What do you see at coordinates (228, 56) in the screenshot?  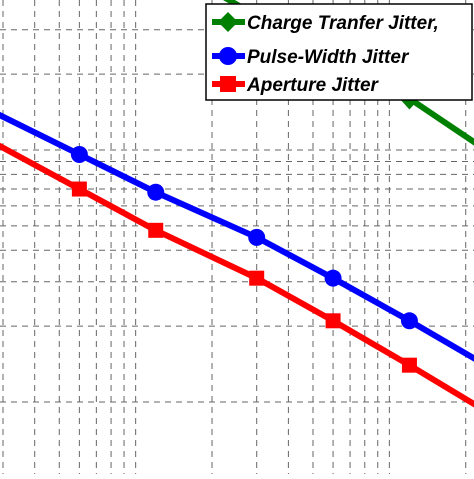 I see `legend-circle-marker-icon` at bounding box center [228, 56].